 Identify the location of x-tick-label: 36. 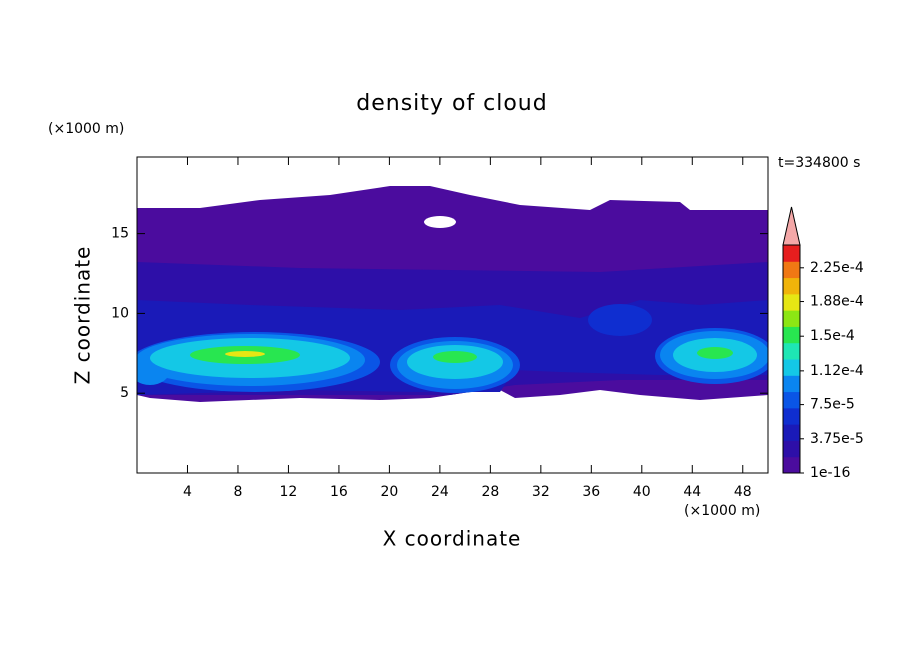
(591, 492).